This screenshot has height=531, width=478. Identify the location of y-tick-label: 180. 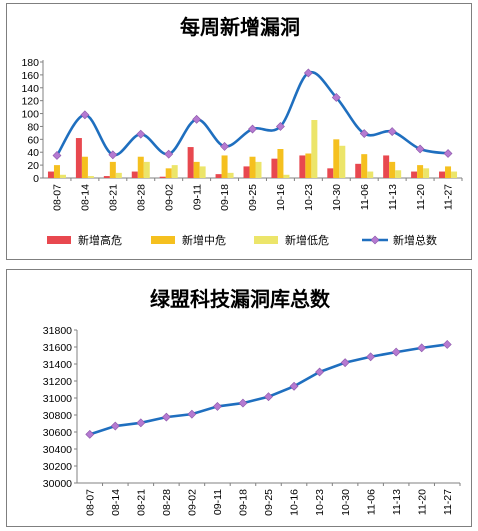
(30, 63).